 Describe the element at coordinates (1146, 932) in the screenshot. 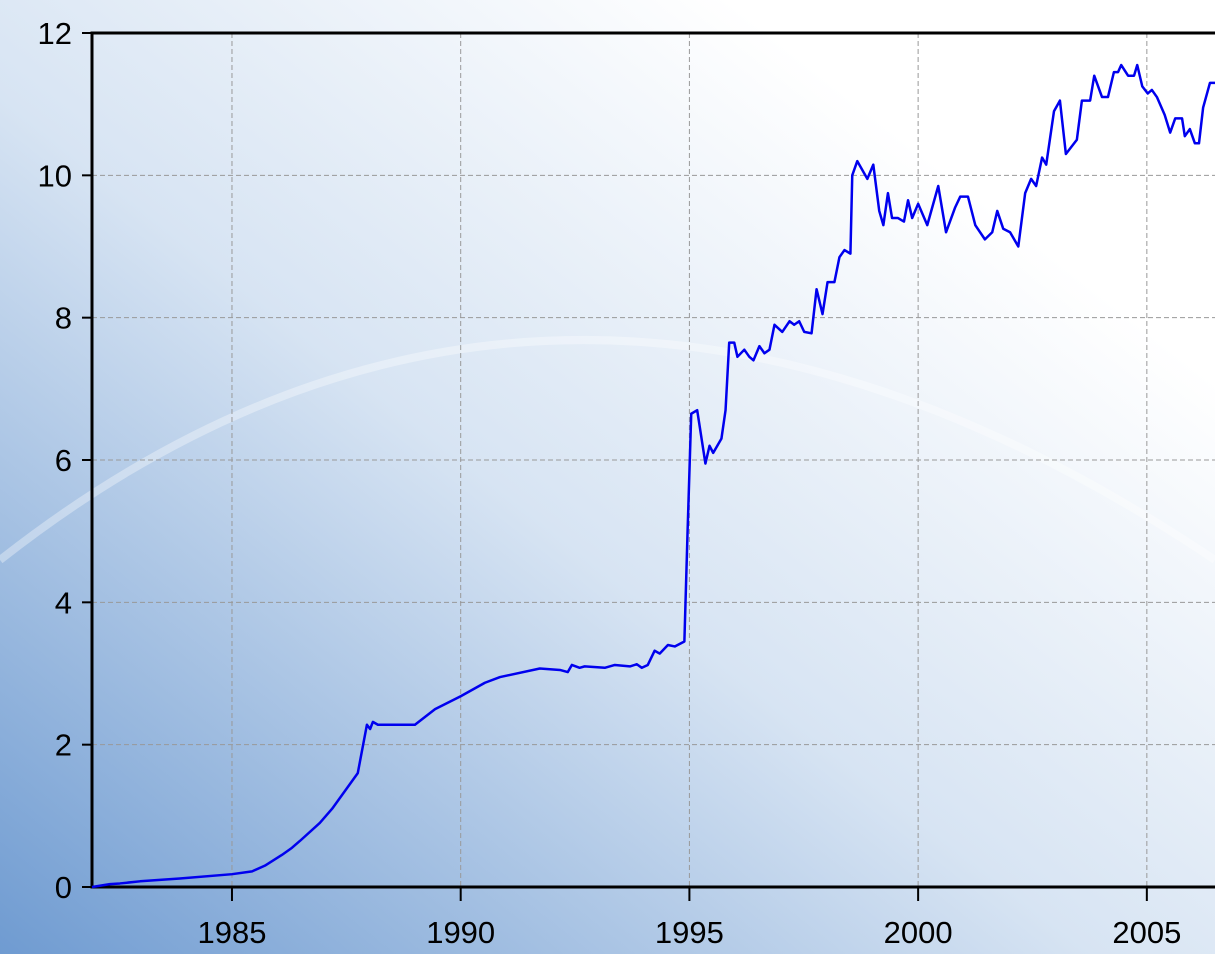

I see `x-tick-label: 2005` at that location.